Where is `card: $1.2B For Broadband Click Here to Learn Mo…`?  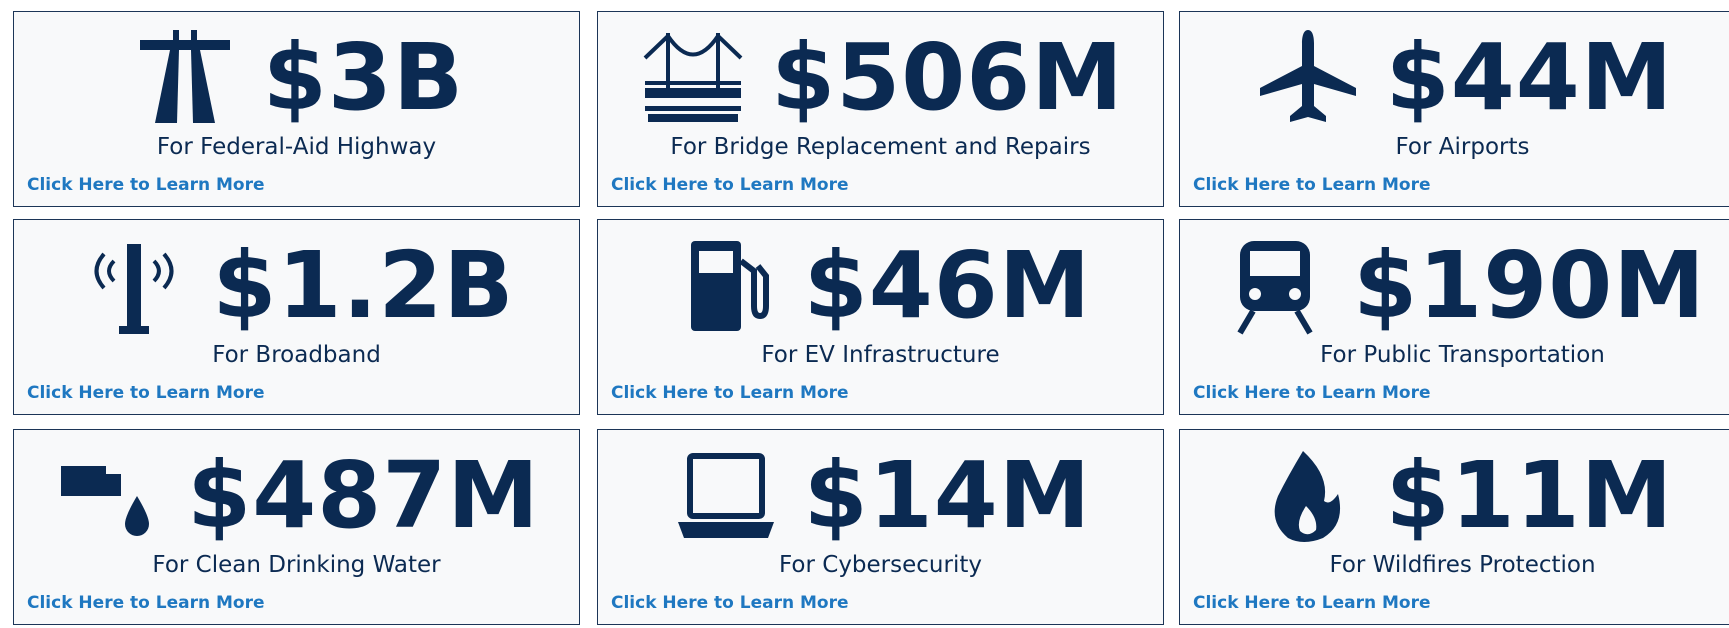
card: $1.2B For Broadband Click Here to Learn Mo… is located at coordinates (296, 317).